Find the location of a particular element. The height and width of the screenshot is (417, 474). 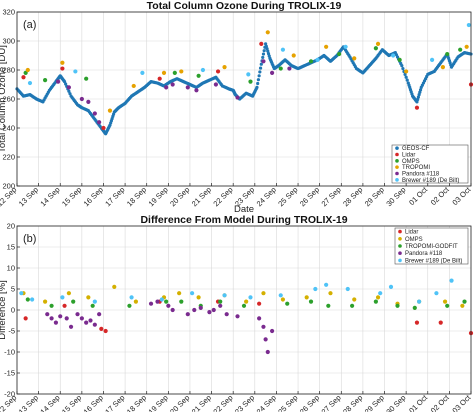

legend-label: TROPOMI-GODFIT is located at coordinates (431, 247).